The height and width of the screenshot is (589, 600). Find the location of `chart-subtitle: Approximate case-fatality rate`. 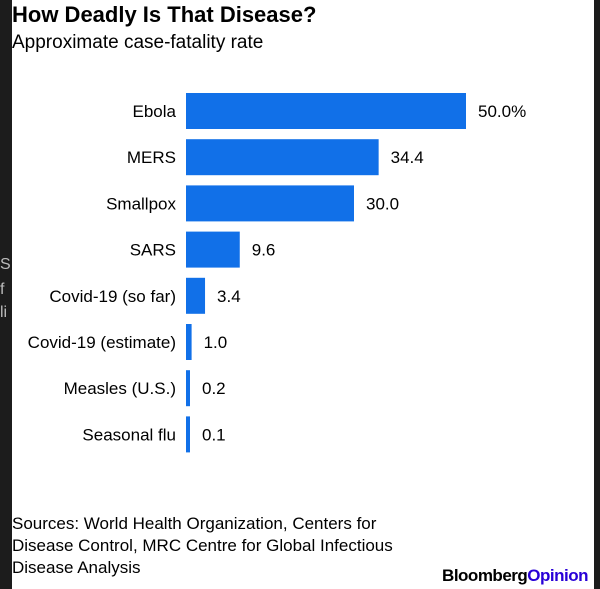

chart-subtitle: Approximate case-fatality rate is located at coordinates (138, 42).